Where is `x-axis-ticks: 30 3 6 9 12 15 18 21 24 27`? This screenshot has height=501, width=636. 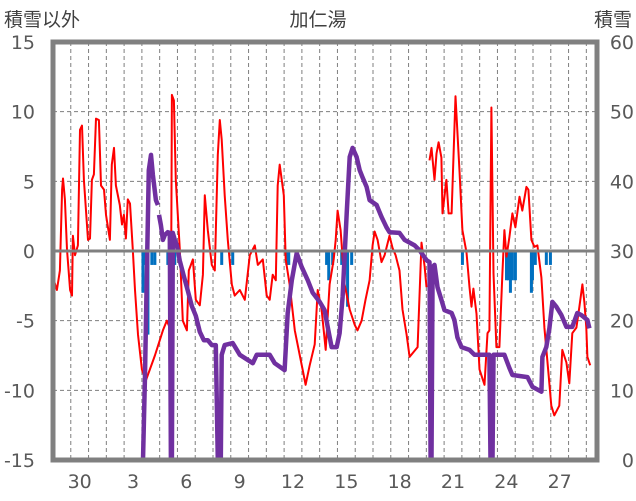 x-axis-ticks: 30 3 6 9 12 15 18 21 24 27 is located at coordinates (320, 482).